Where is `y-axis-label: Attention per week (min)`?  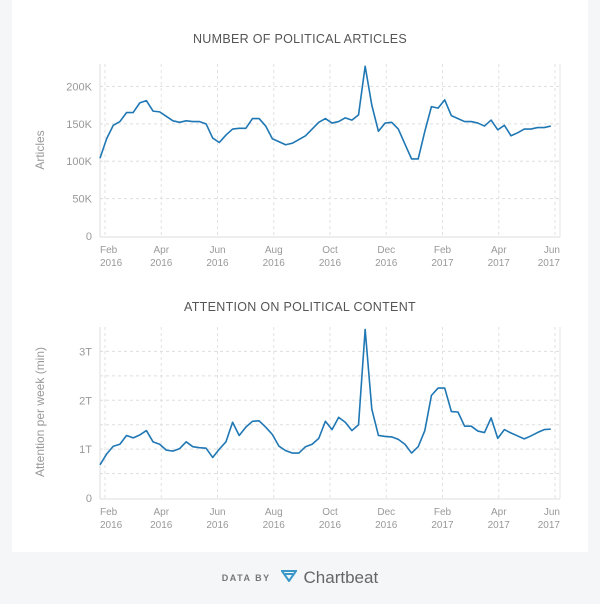
y-axis-label: Attention per week (min) is located at coordinates (40, 412).